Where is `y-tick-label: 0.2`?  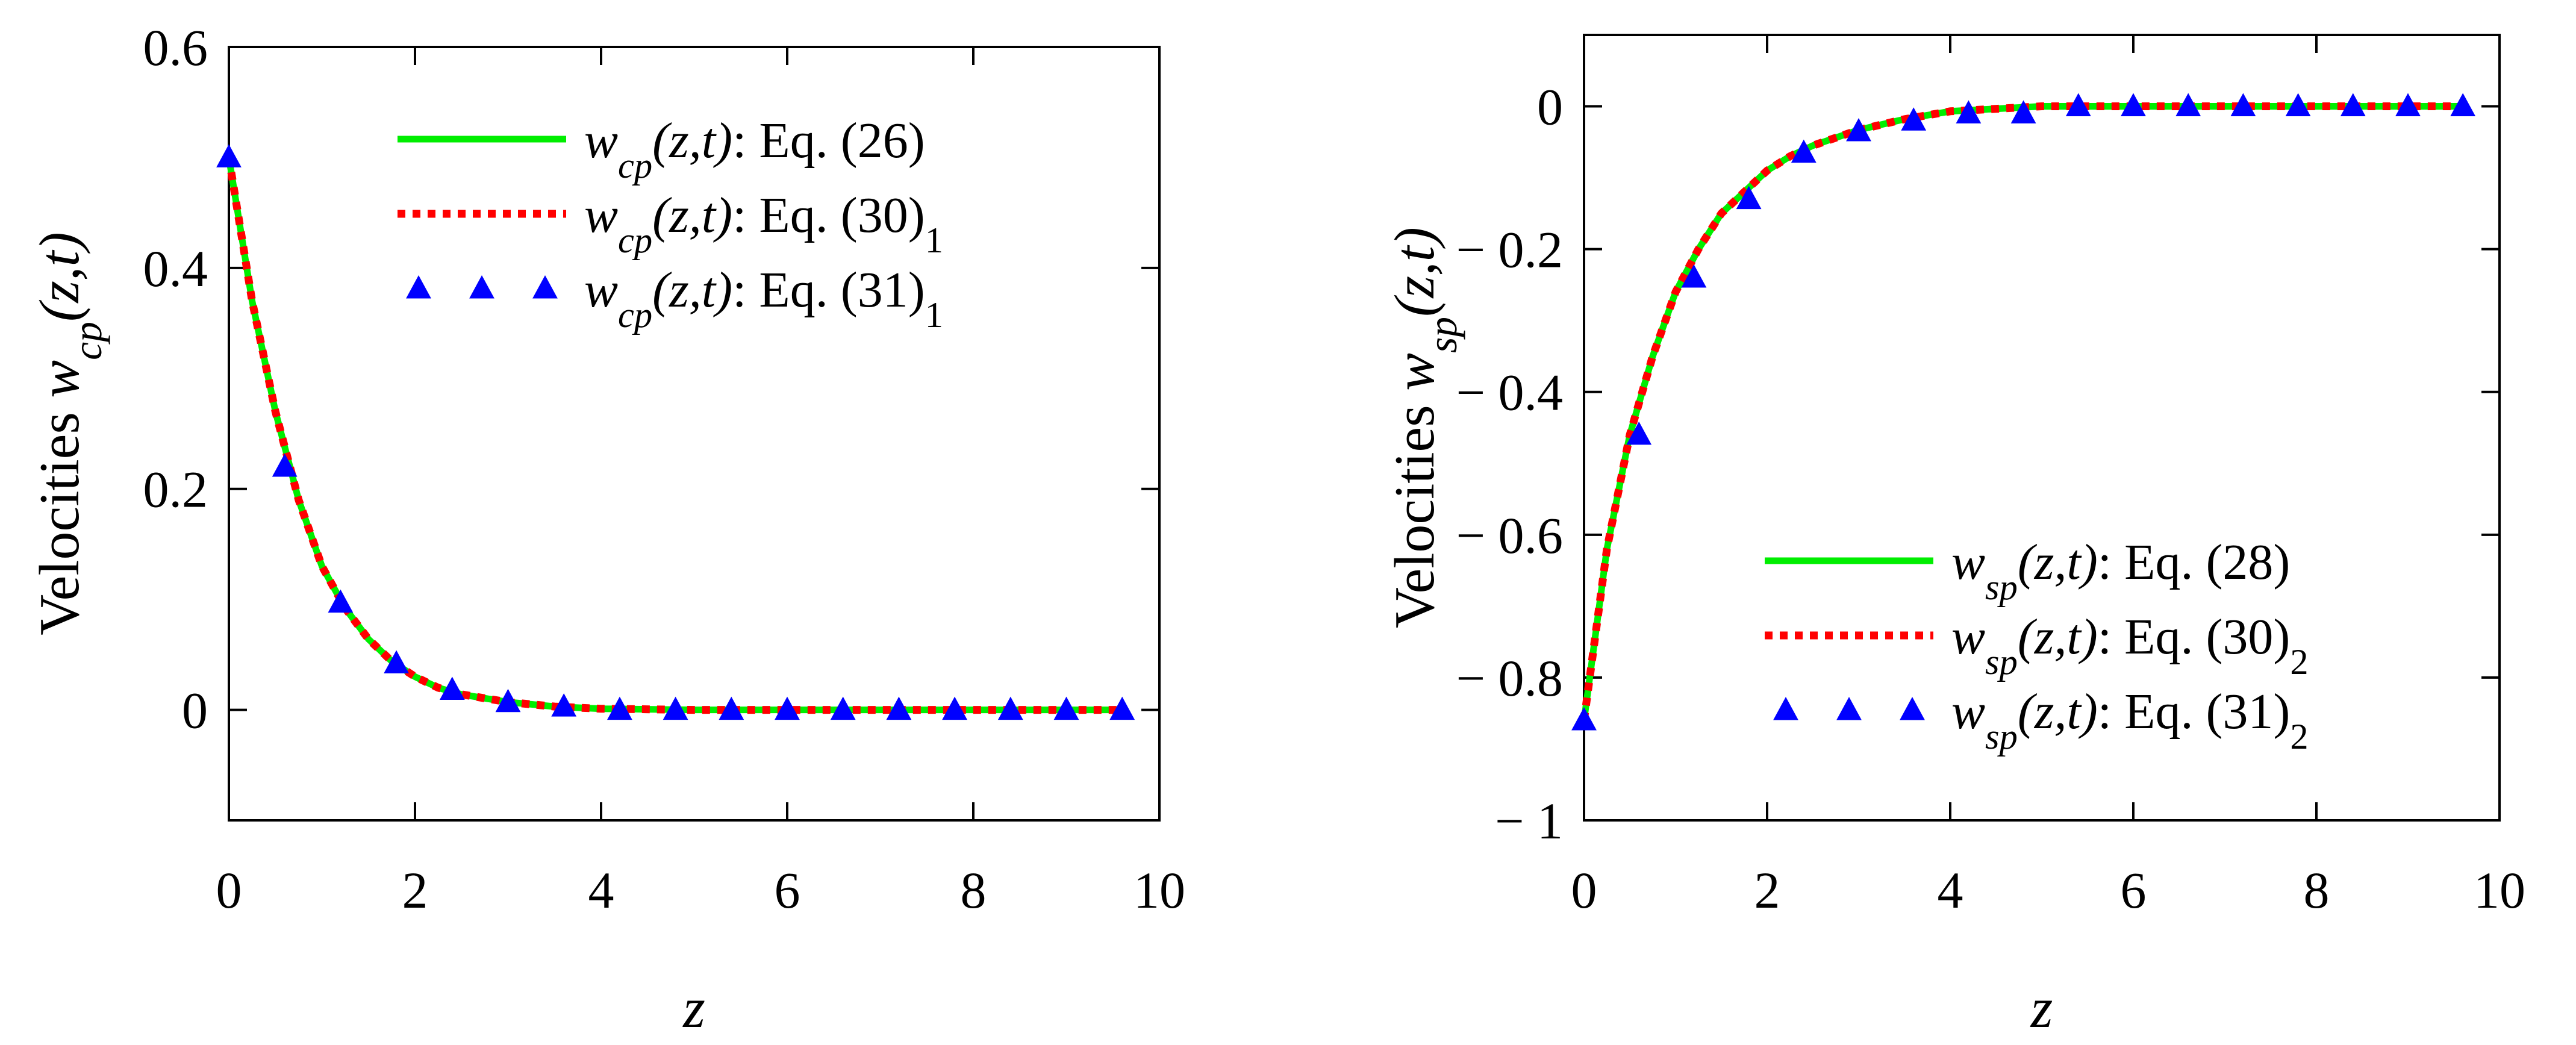
y-tick-label: 0.2 is located at coordinates (175, 490).